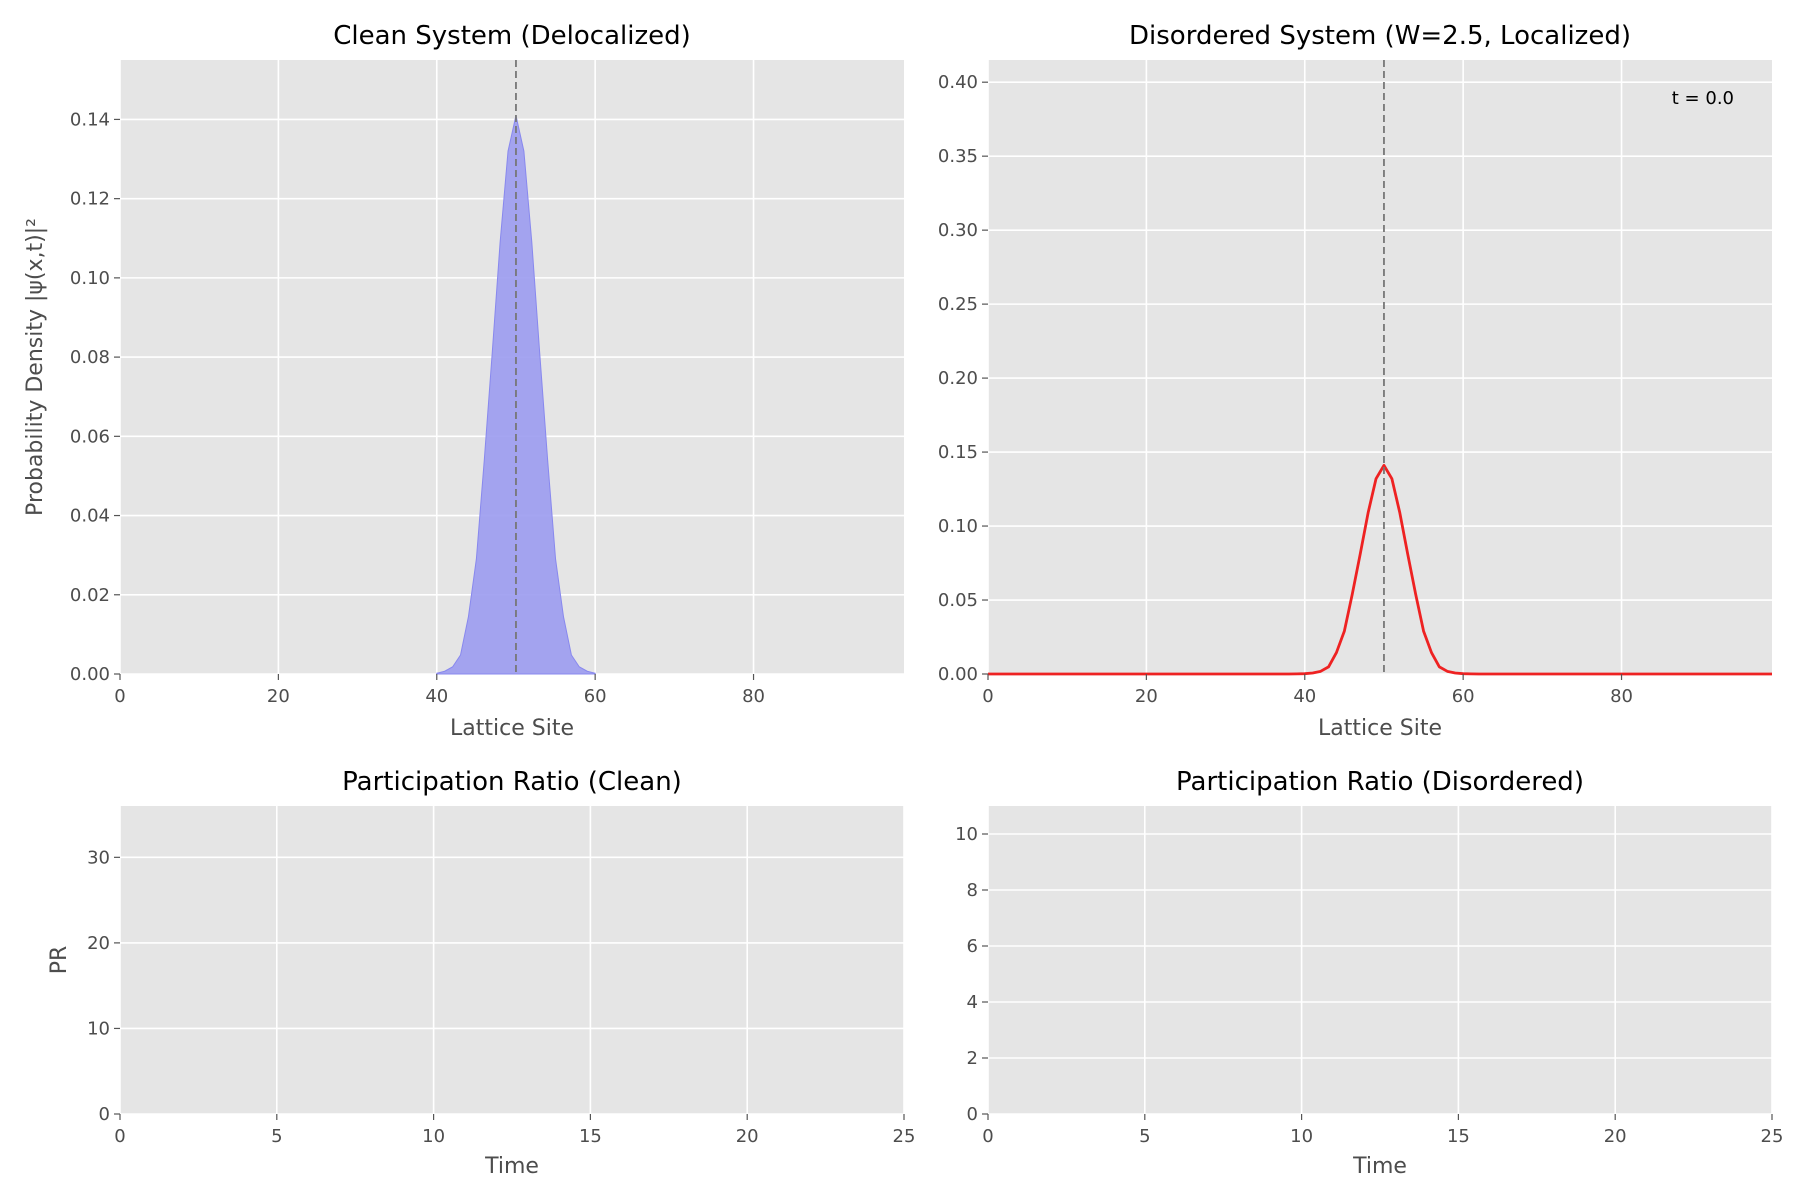 Image resolution: width=1800 pixels, height=1200 pixels. I want to click on y-tick-label: 0.15, so click(958, 452).